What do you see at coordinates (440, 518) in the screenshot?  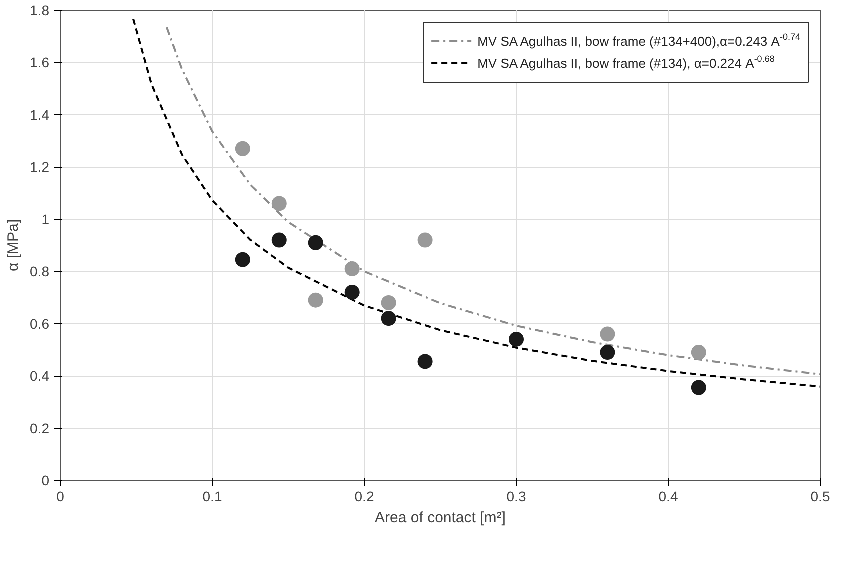 I see `x-axis-title: Area of contact [m²]` at bounding box center [440, 518].